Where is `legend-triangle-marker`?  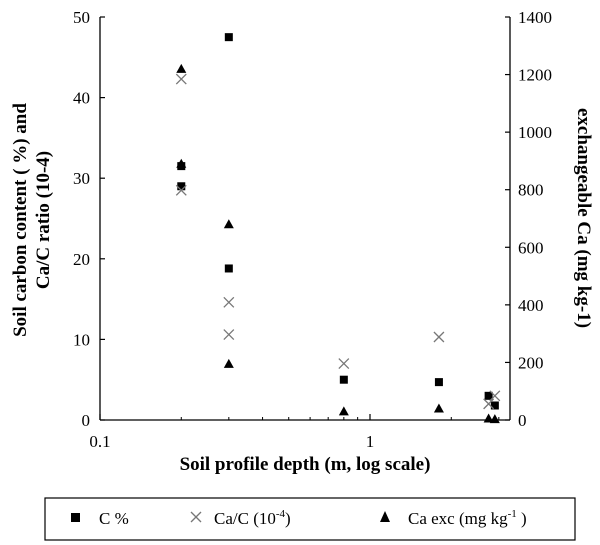 legend-triangle-marker is located at coordinates (385, 516).